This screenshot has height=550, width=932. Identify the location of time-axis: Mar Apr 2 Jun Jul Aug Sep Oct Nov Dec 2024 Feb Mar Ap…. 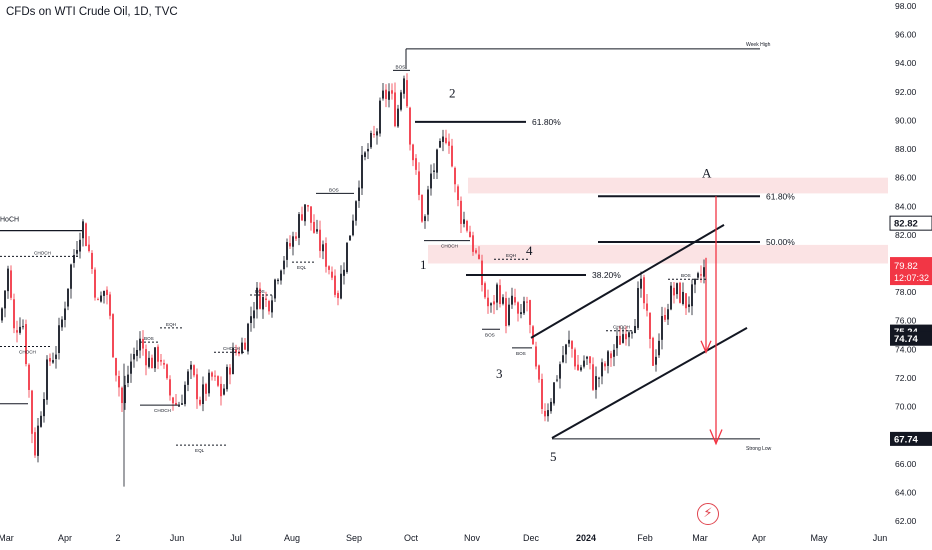
(443, 538).